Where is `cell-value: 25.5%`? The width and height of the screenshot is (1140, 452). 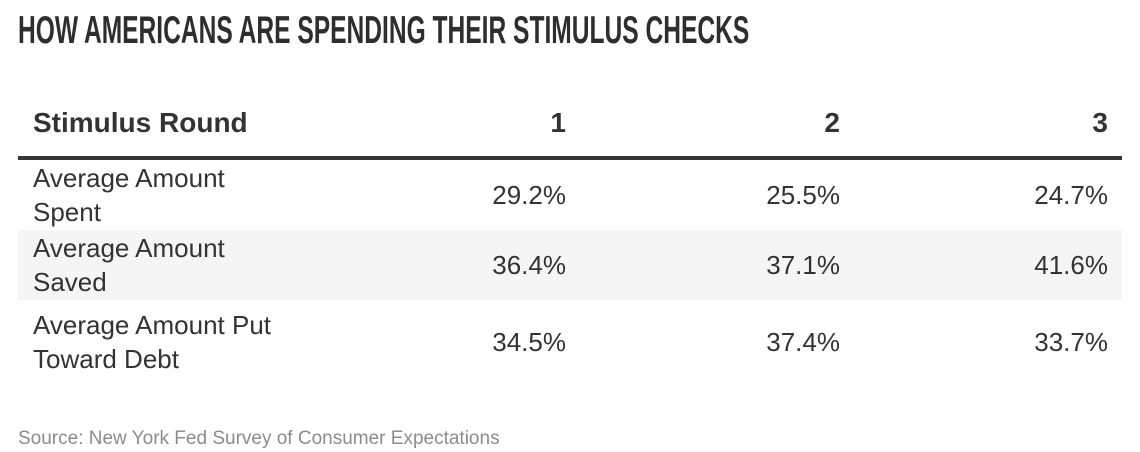 cell-value: 25.5% is located at coordinates (803, 195).